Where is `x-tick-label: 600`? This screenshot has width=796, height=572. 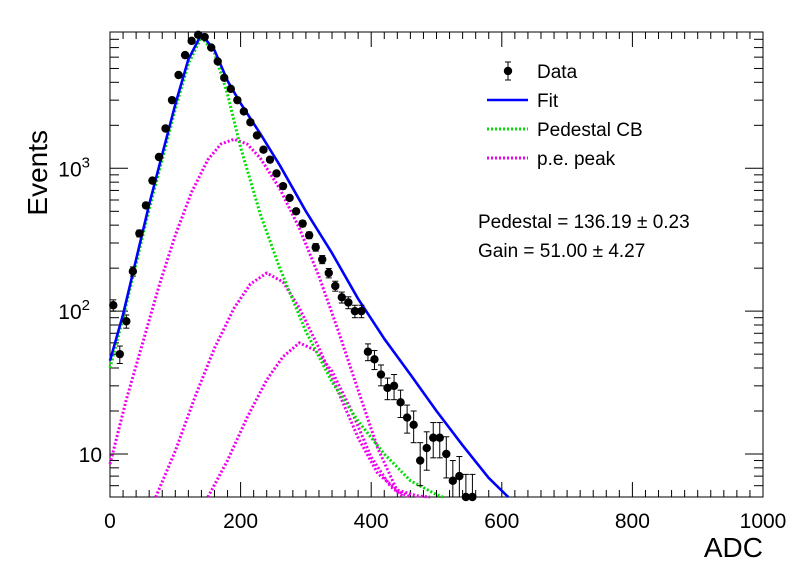 x-tick-label: 600 is located at coordinates (501, 521).